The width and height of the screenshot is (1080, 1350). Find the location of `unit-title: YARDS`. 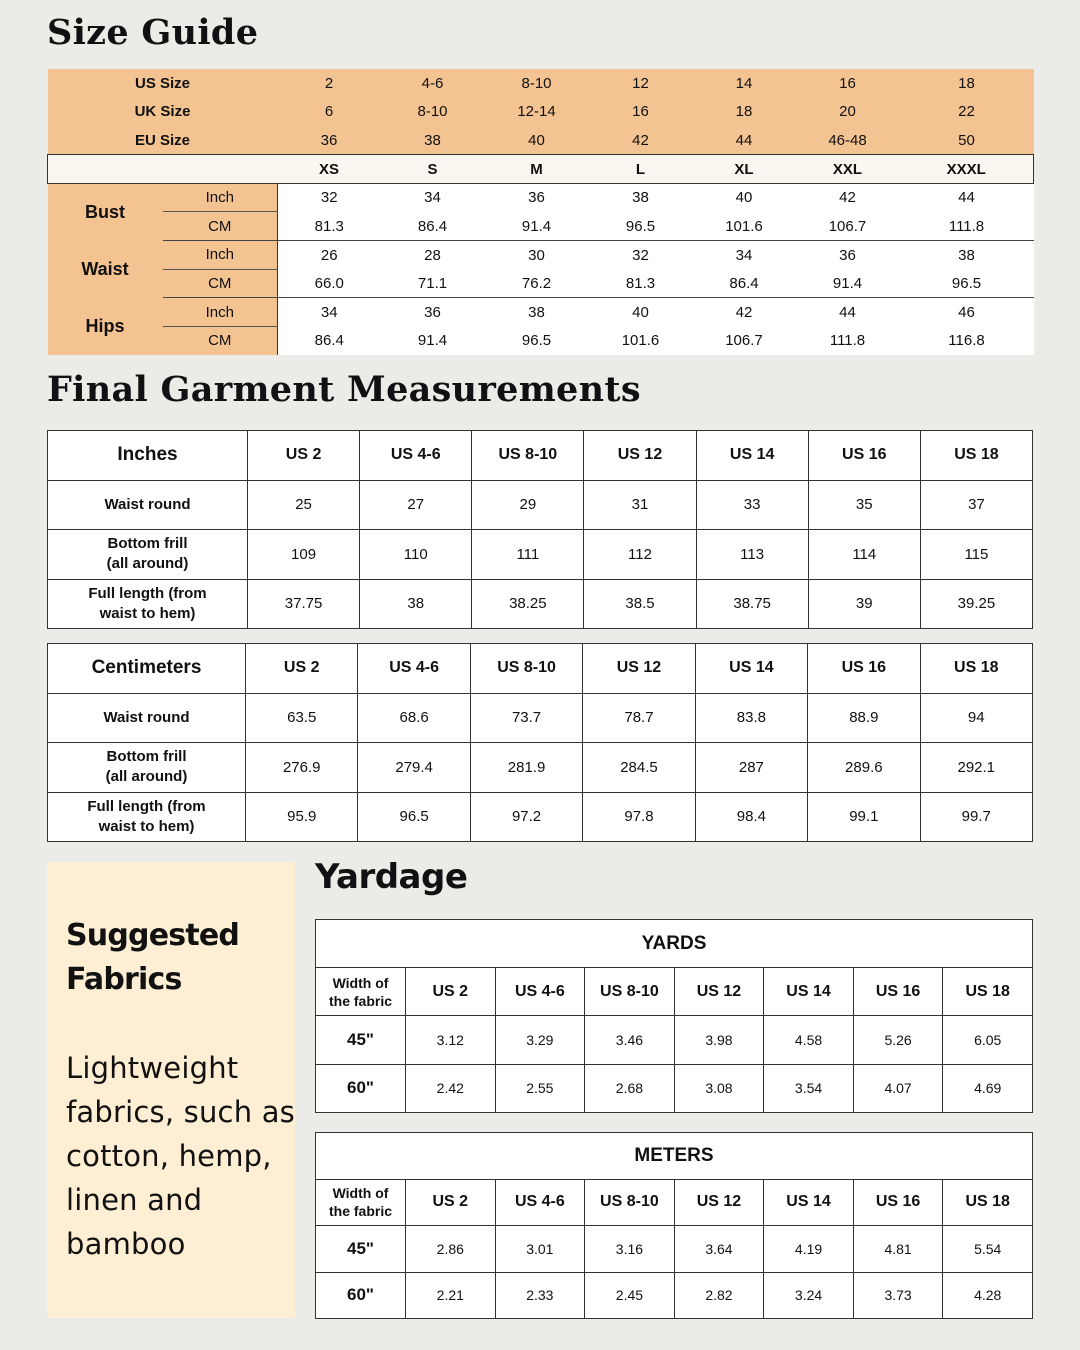

unit-title: YARDS is located at coordinates (674, 943).